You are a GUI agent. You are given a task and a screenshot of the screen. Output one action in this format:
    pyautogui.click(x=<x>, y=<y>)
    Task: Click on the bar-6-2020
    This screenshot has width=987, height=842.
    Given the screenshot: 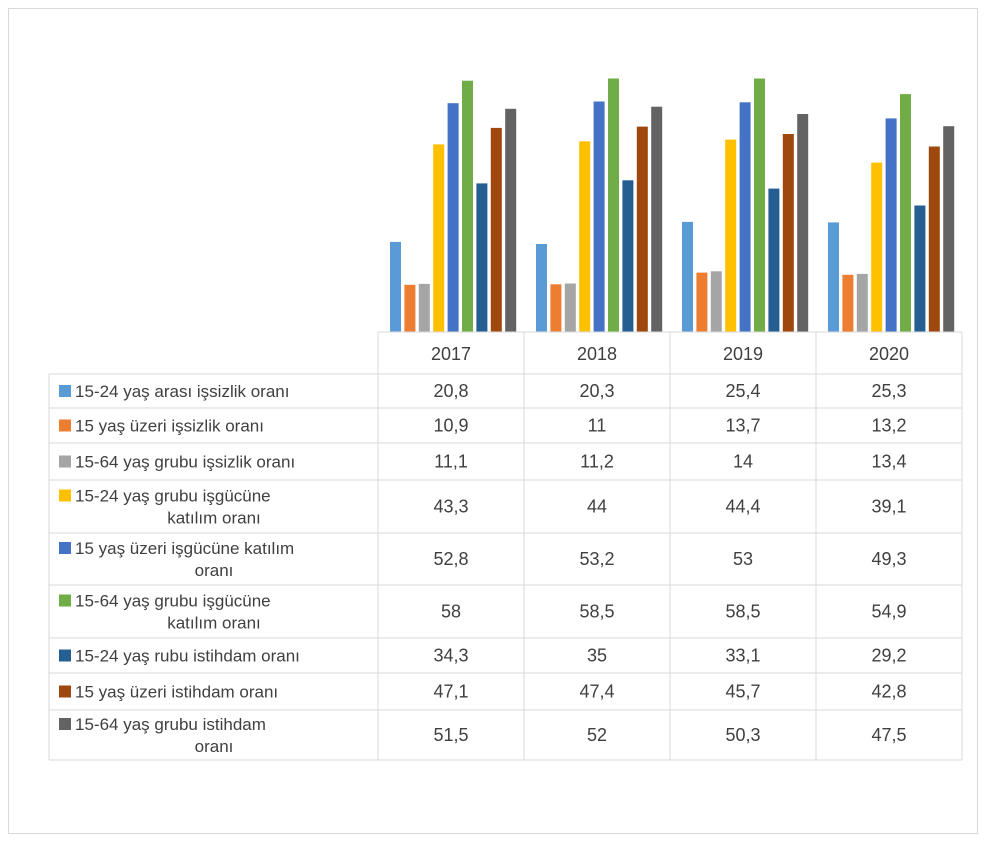 What is the action you would take?
    pyautogui.click(x=905, y=213)
    